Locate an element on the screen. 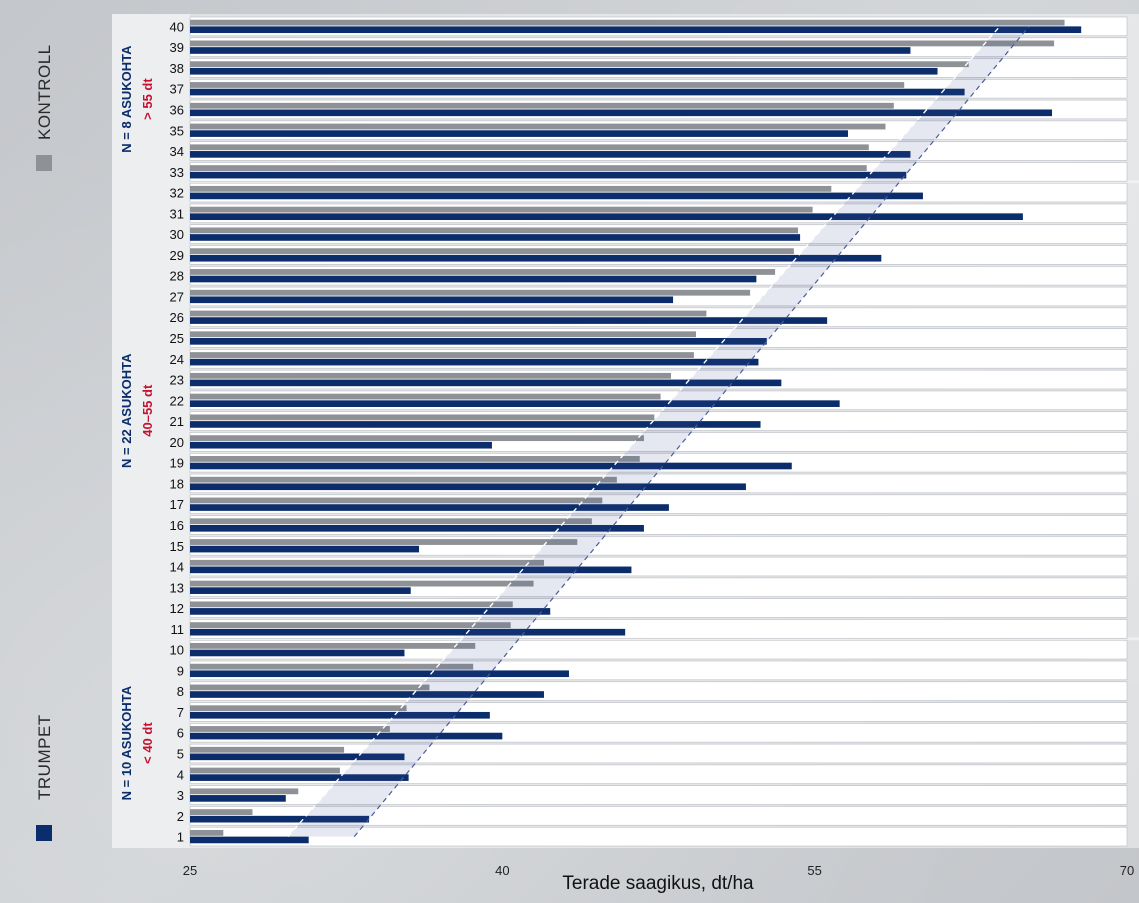 The image size is (1139, 903). category-label: 2 is located at coordinates (180, 816).